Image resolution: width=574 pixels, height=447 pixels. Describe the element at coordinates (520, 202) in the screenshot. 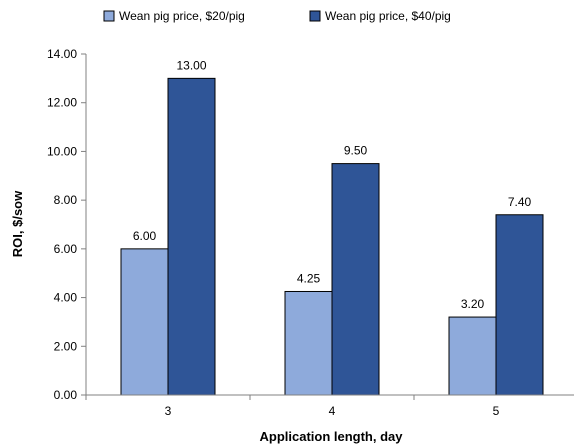

I see `data-label-series-2-day-5: 7.40` at that location.